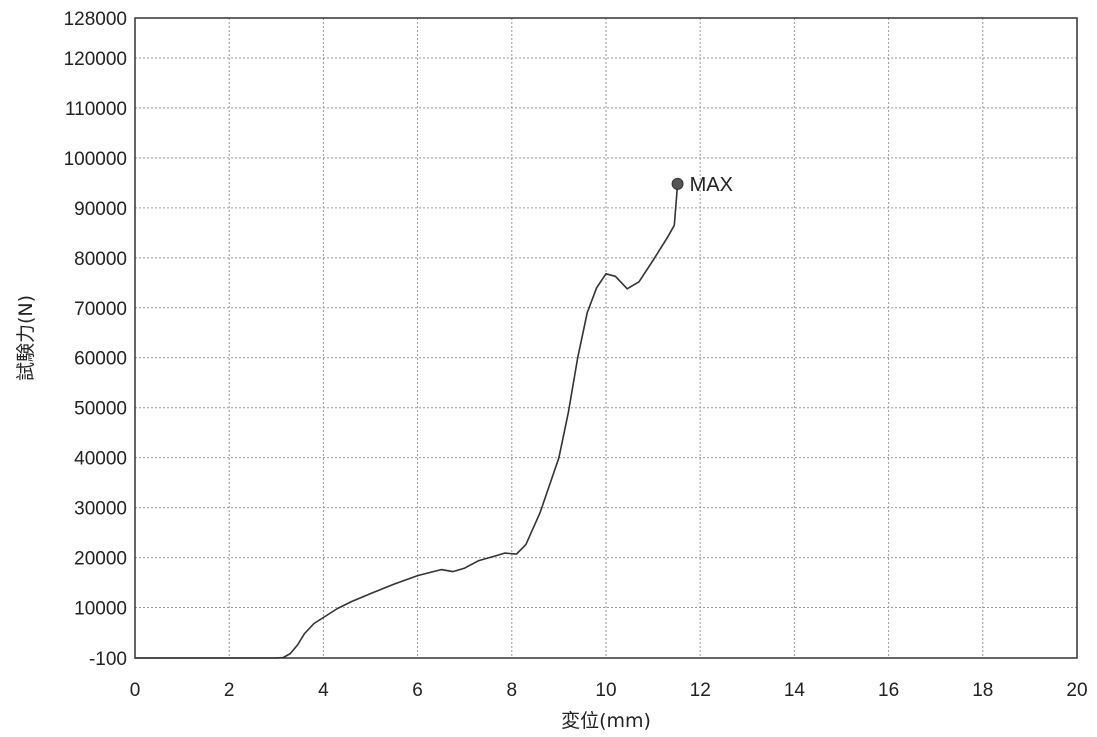  What do you see at coordinates (606, 721) in the screenshot?
I see `x-axis-title: 変位(mm)` at bounding box center [606, 721].